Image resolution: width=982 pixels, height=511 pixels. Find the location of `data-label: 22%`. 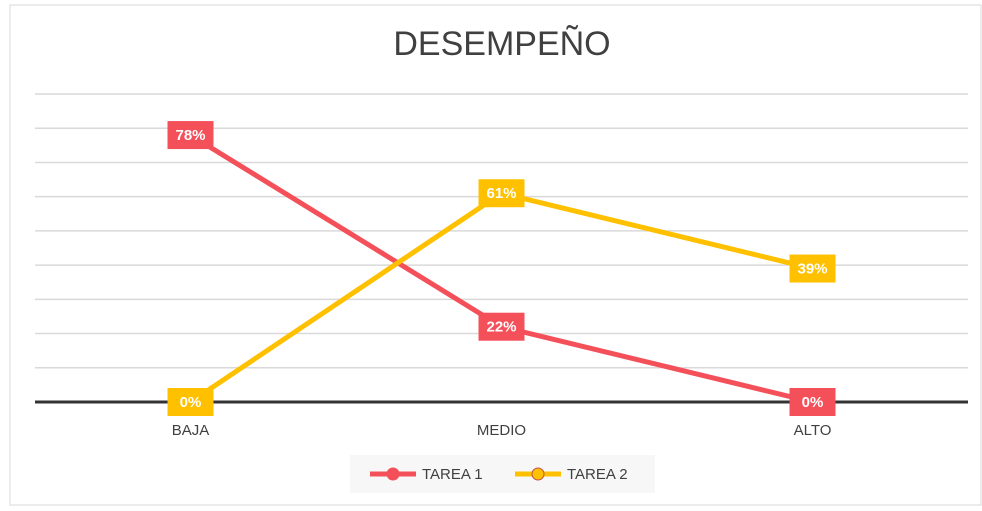

data-label: 22% is located at coordinates (501, 327).